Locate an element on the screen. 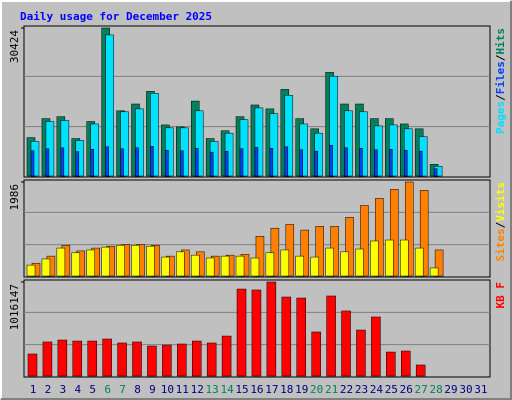 This screenshot has height=400, width=512. x-tick-label: 13 is located at coordinates (212, 389).